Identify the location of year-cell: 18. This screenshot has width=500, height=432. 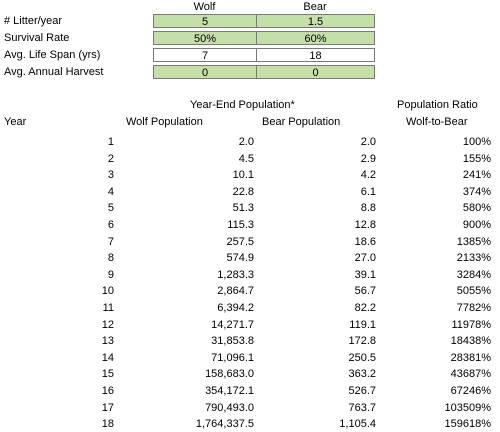
(107, 424).